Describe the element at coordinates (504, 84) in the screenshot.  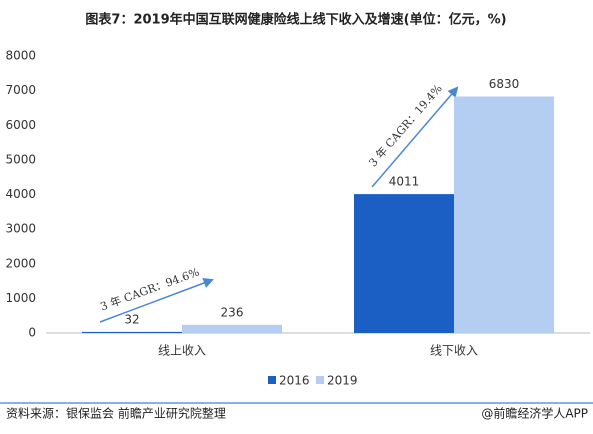
I see `value-label: 6830` at that location.